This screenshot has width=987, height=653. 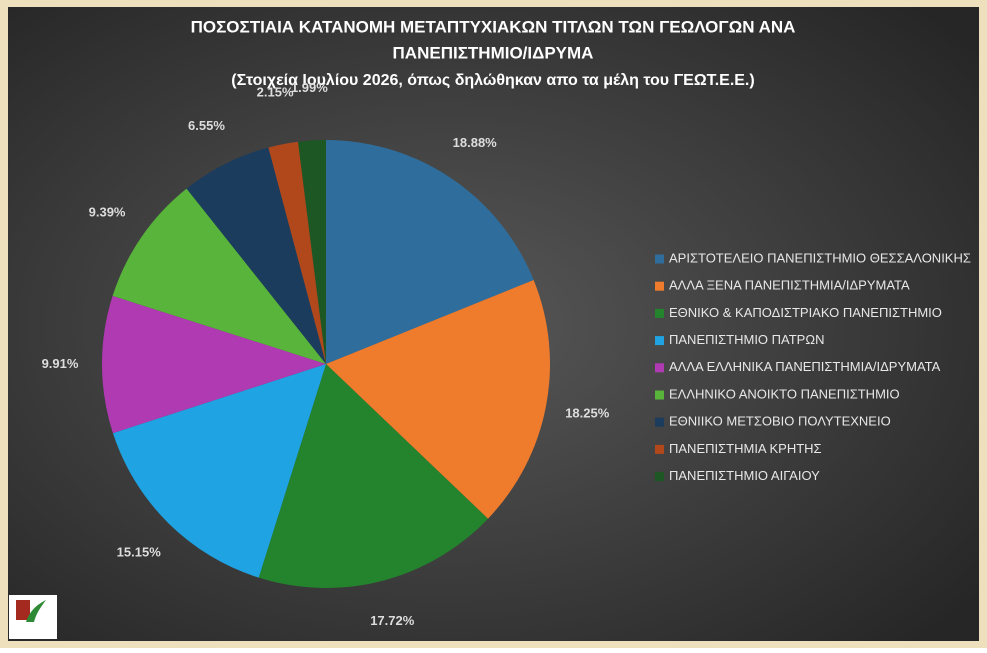 What do you see at coordinates (493, 52) in the screenshot?
I see `chart-title: ΠΑΝΕΠΙΣΤΗΜΙΟ/ΙΔΡΥΜΑ` at bounding box center [493, 52].